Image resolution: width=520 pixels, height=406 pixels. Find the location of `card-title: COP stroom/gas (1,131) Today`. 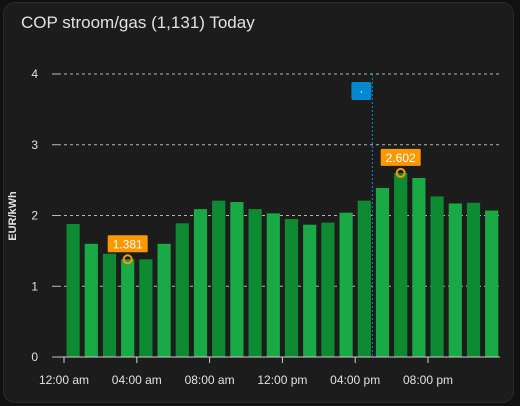

card-title: COP stroom/gas (1,131) Today is located at coordinates (138, 22).